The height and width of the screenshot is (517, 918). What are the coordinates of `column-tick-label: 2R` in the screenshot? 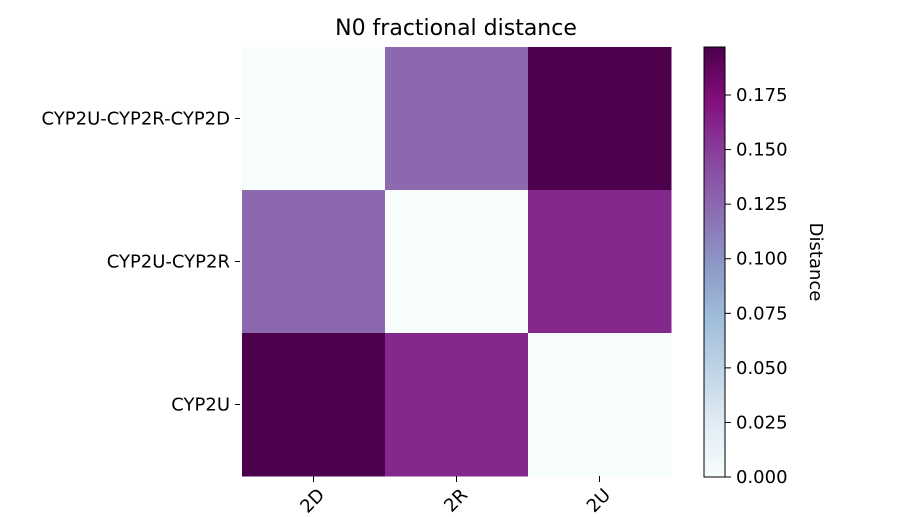 It's located at (456, 501).